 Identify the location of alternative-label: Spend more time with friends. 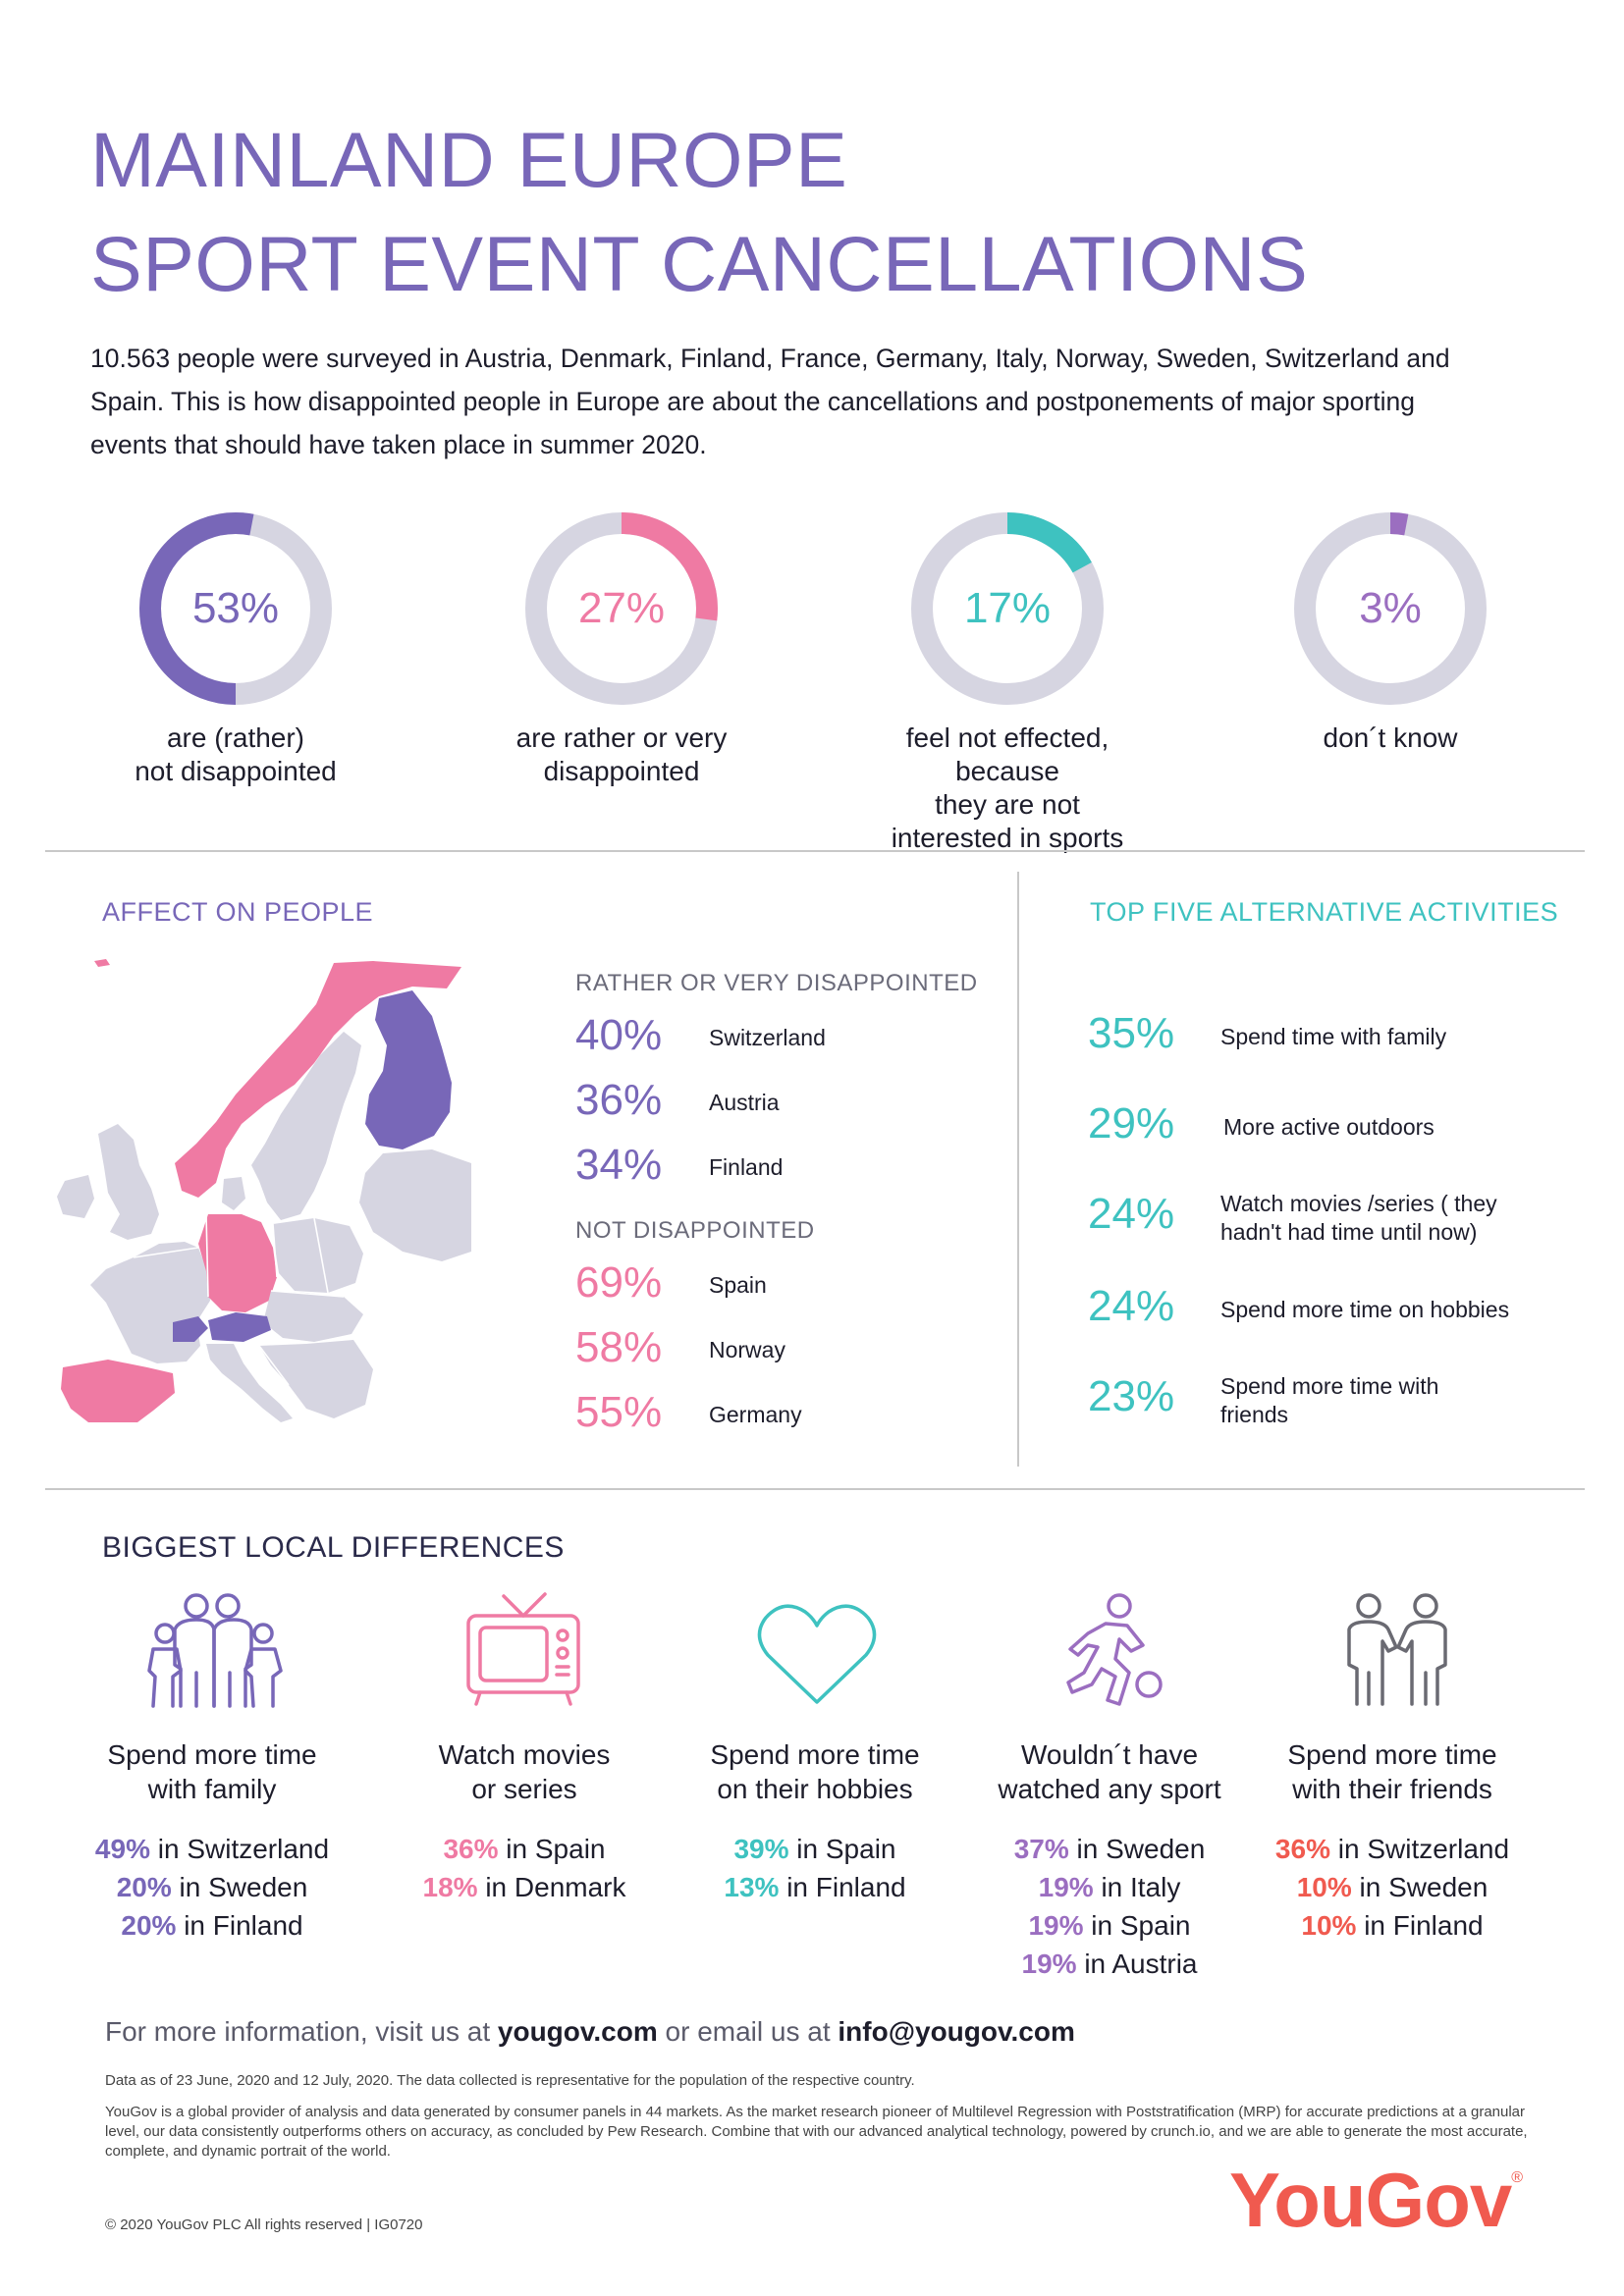
(1329, 1400).